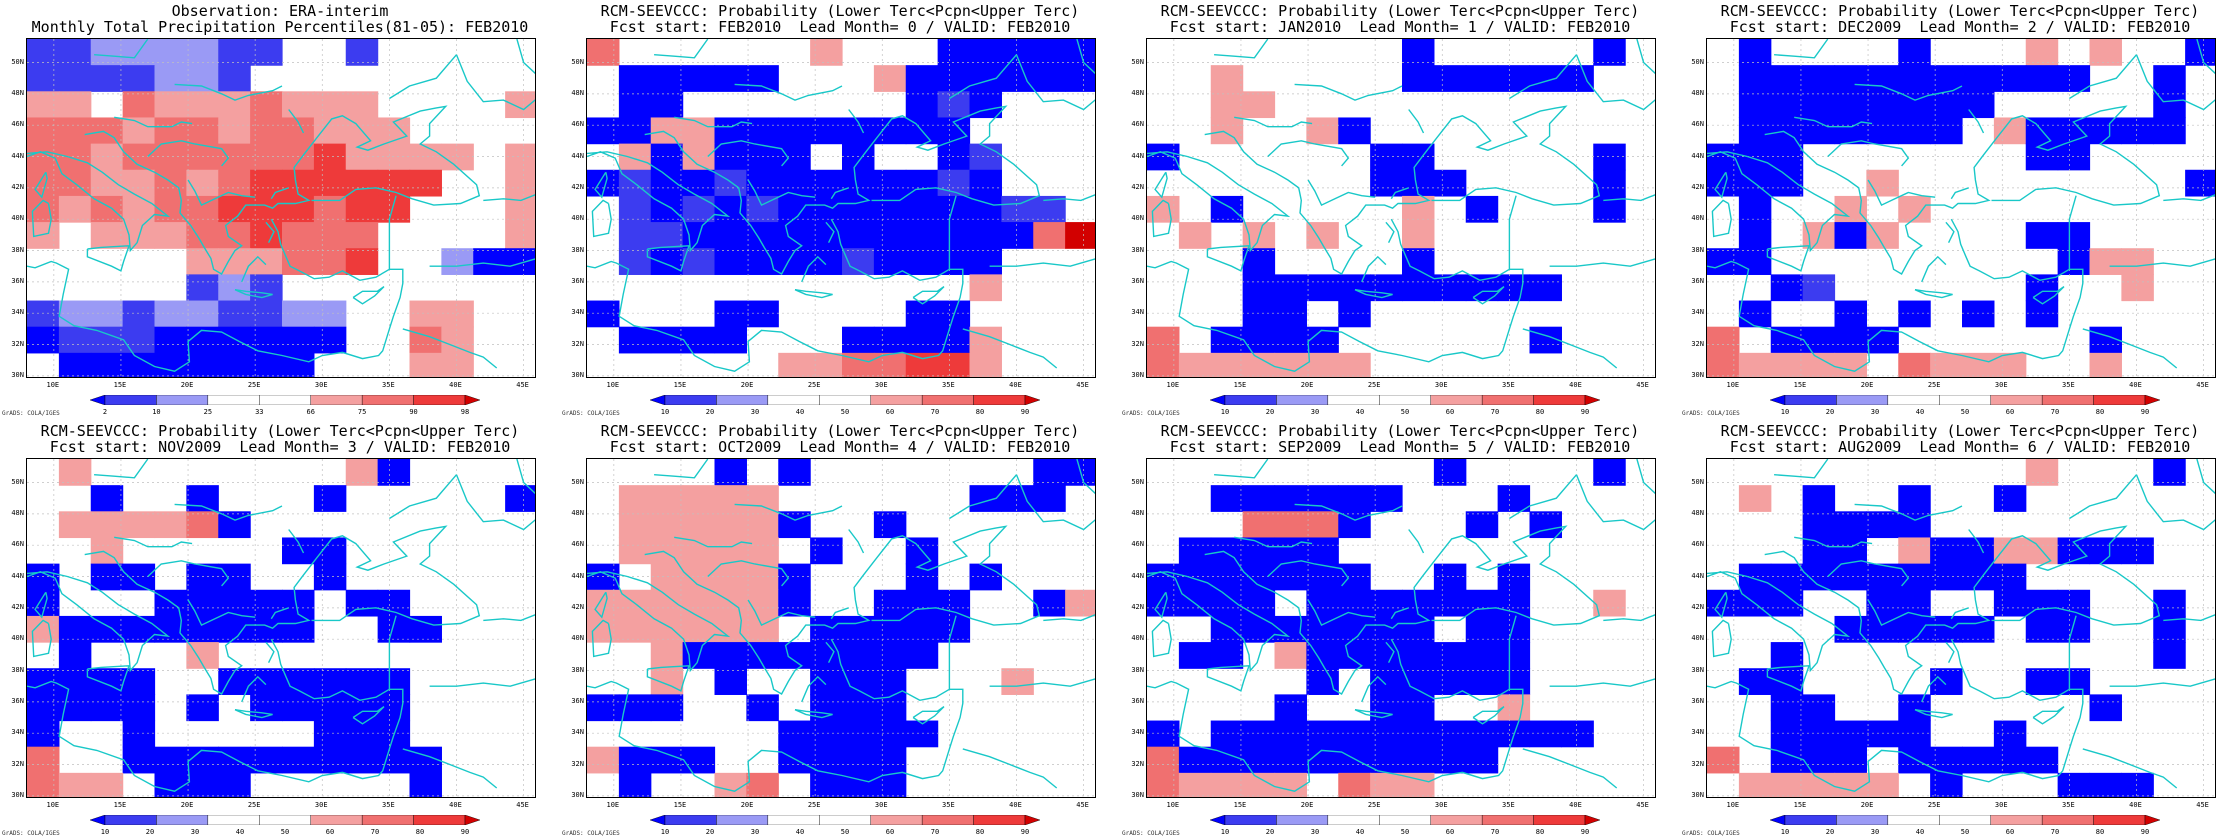 This screenshot has width=2240, height=840. Describe the element at coordinates (1875, 412) in the screenshot. I see `colorbar-label: 30` at that location.